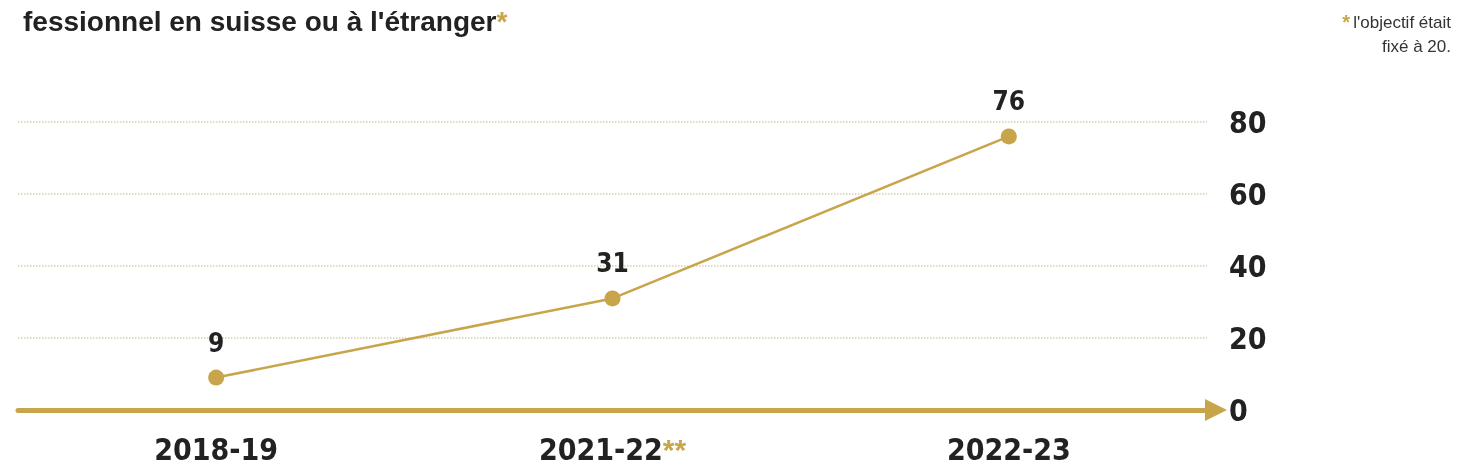 This screenshot has width=1459, height=472. Describe the element at coordinates (265, 21) in the screenshot. I see `chart-title: fessionnel en suisse ou à l'étranger*` at that location.